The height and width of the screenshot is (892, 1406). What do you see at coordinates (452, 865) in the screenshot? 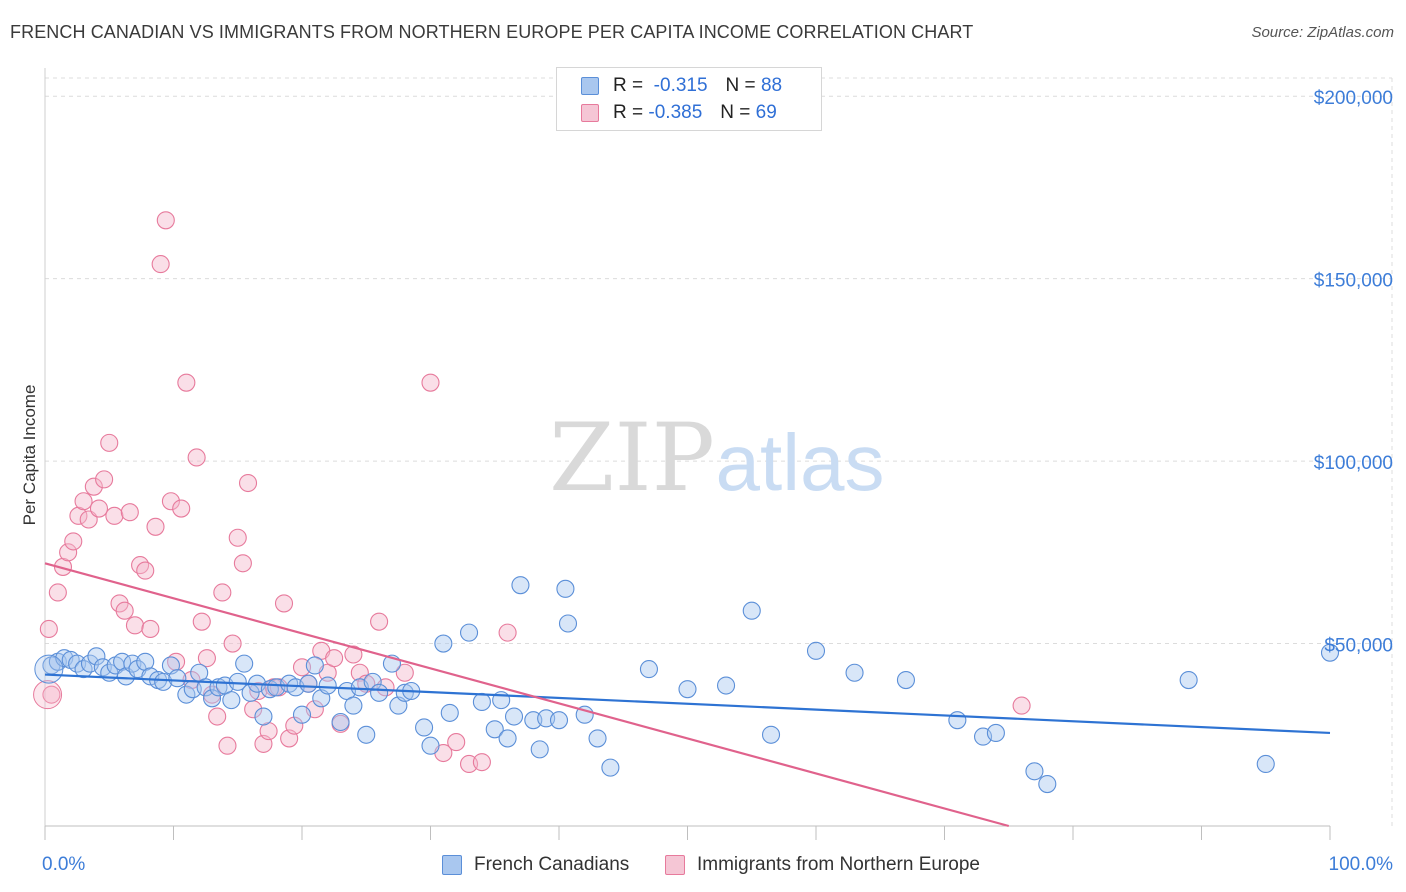
I see `bottom-legend-swatch-blue` at bounding box center [452, 865].